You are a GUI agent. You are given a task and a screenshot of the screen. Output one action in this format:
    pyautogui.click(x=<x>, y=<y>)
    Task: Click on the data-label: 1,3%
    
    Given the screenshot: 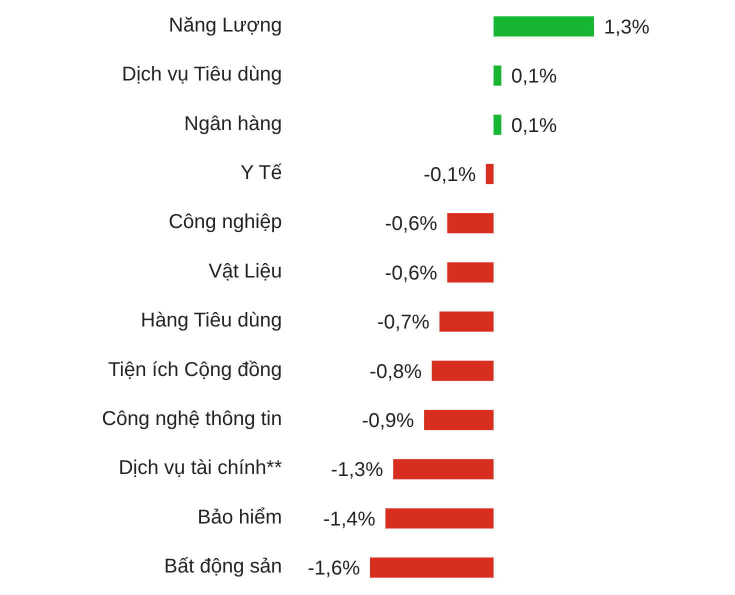 What is the action you would take?
    pyautogui.click(x=627, y=27)
    